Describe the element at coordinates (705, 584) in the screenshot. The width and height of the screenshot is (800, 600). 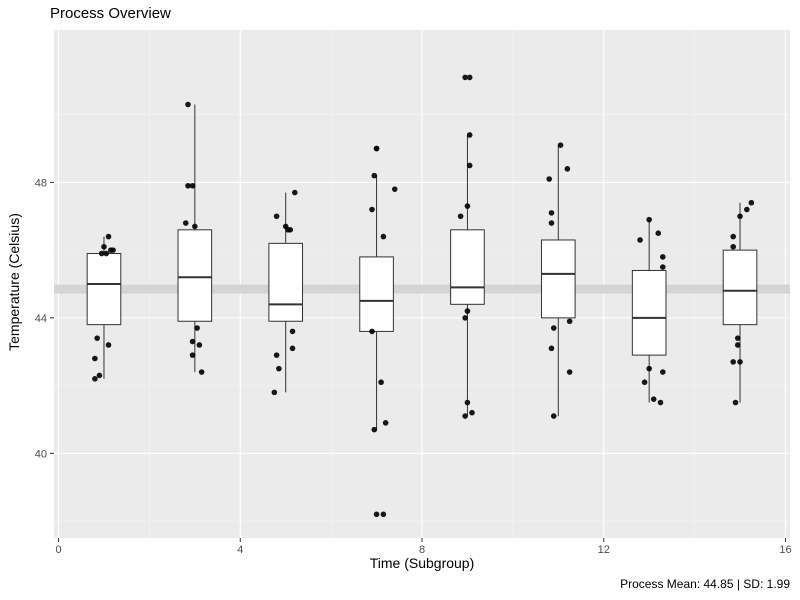
I see `chart-caption: Process Mean: 44.85 | SD: 1.99` at that location.